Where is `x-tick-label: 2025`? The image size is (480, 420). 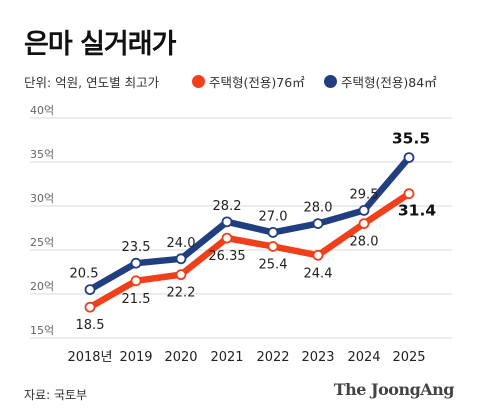 x-tick-label: 2025 is located at coordinates (408, 357).